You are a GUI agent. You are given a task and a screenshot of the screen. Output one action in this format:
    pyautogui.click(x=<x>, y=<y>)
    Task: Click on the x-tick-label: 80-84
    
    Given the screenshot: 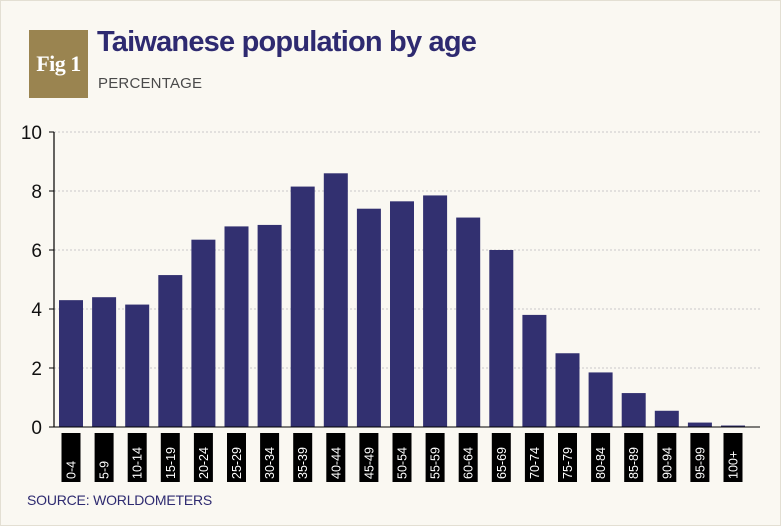 What is the action you would take?
    pyautogui.click(x=601, y=463)
    